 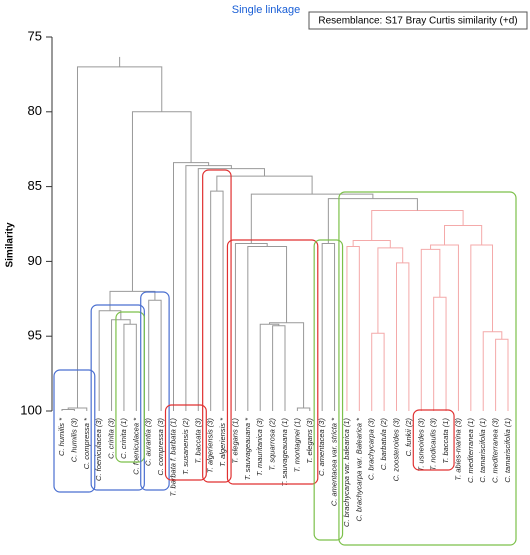 I want to click on leaf-label: C. amentacea var. stricta *, so click(x=334, y=461).